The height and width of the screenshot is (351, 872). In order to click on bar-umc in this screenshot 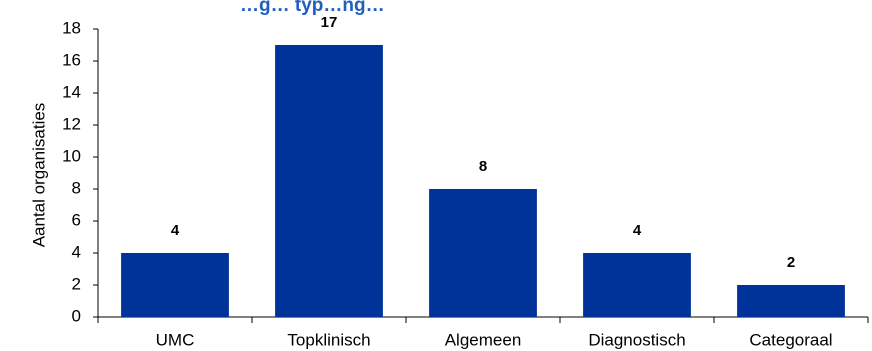, I will do `click(175, 285)`.